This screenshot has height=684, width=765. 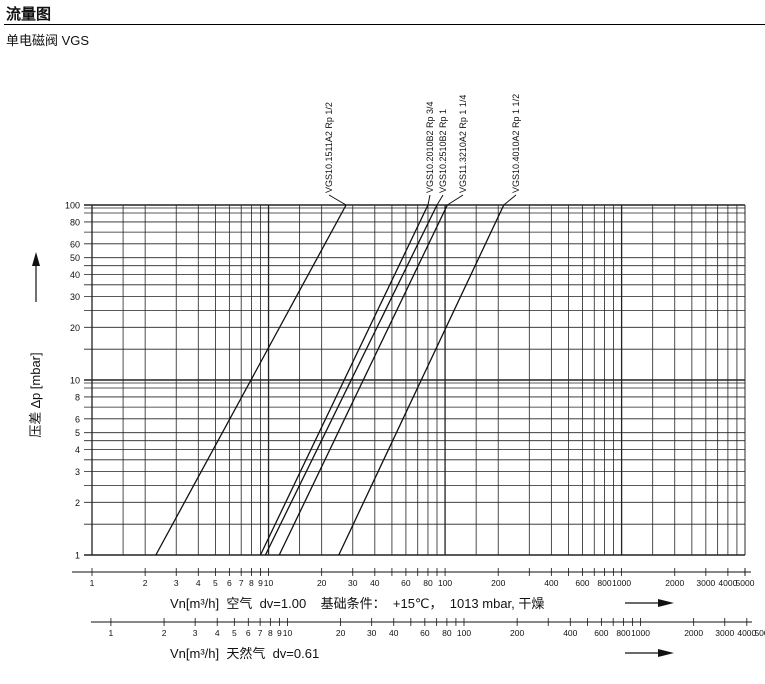 I want to click on y-tick-label: 30, so click(x=75, y=297).